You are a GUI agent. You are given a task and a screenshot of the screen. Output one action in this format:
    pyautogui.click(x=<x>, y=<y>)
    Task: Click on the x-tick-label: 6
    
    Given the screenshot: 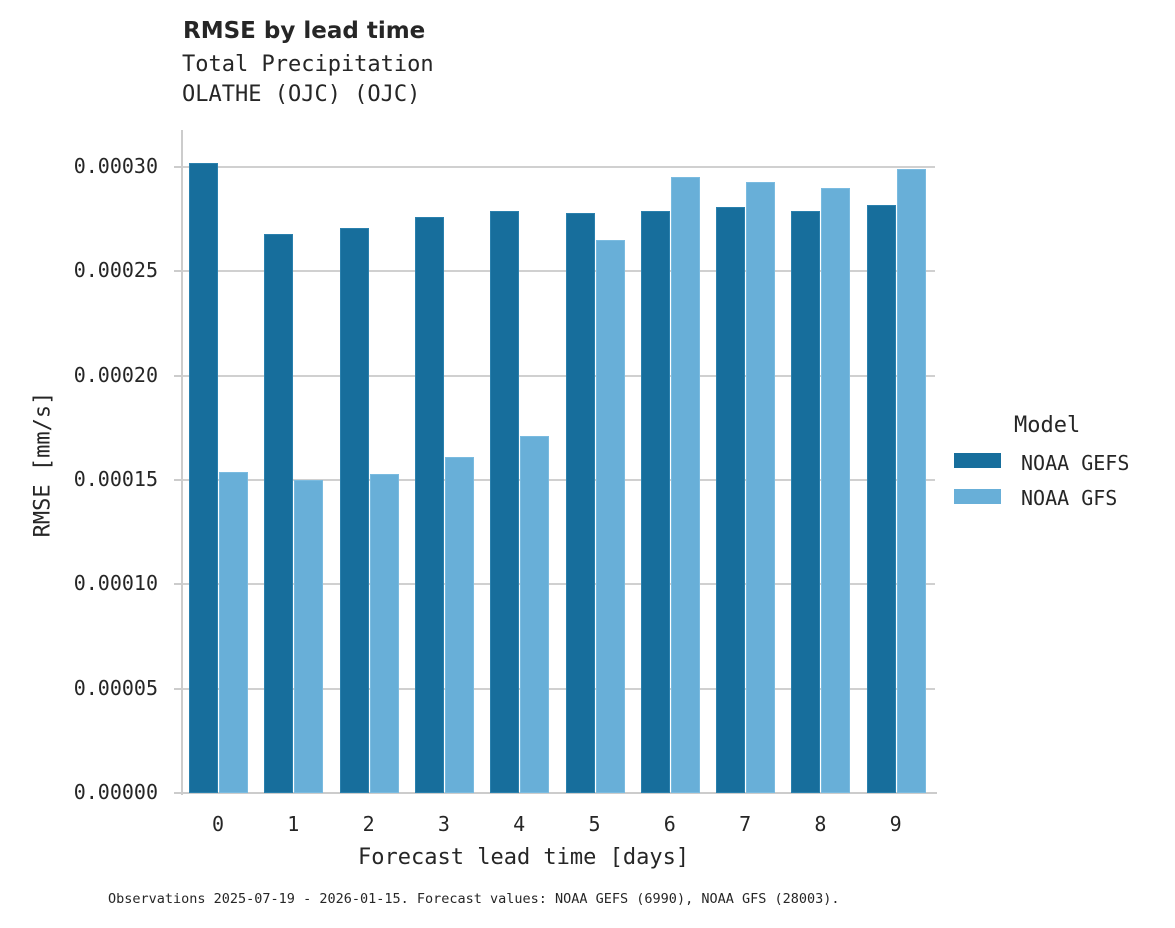 What is the action you would take?
    pyautogui.click(x=669, y=824)
    